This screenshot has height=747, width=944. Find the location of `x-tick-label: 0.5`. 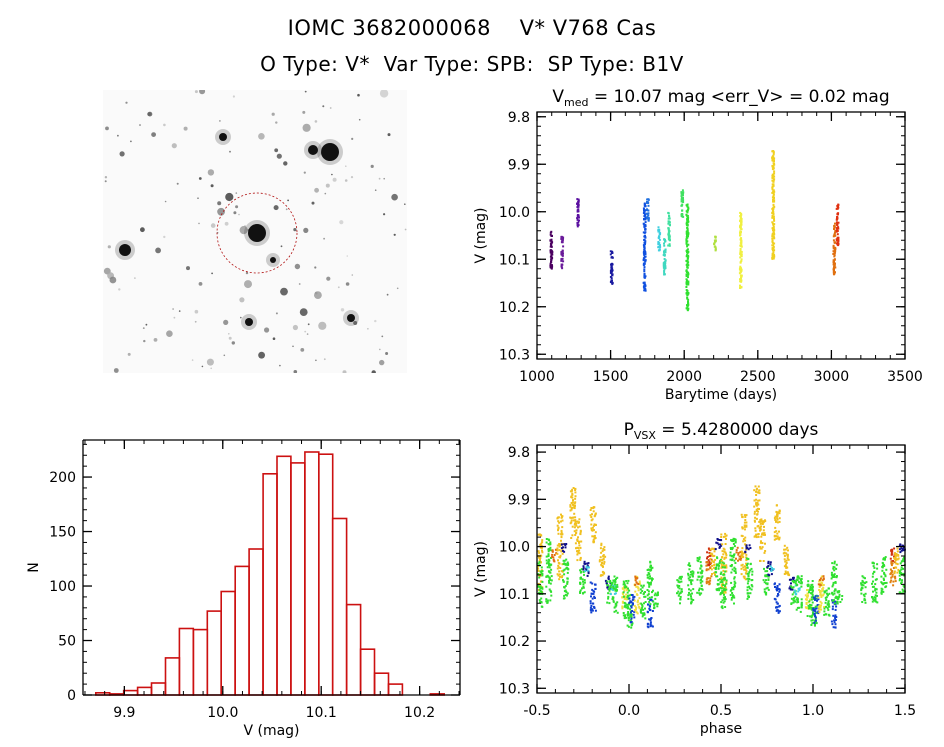

x-tick-label: 0.5 is located at coordinates (721, 711).